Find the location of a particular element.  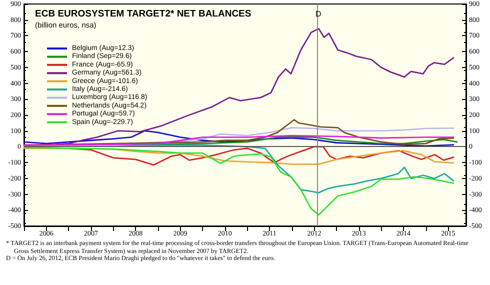

text: ECB EUROSYSTEM TARGET2* NET BALANCES is located at coordinates (143, 14).